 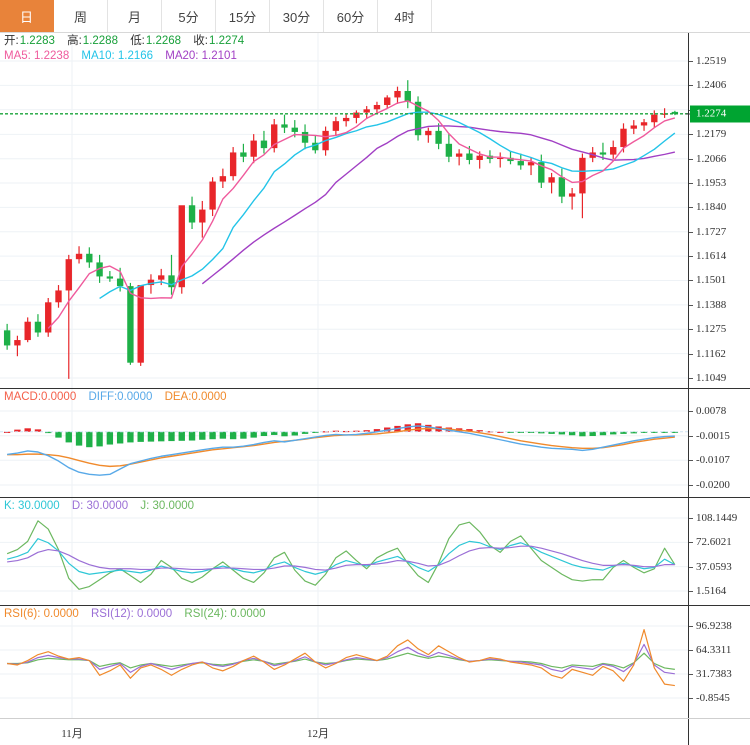 What do you see at coordinates (711, 378) in the screenshot?
I see `axis-tick-label: 1.1049` at bounding box center [711, 378].